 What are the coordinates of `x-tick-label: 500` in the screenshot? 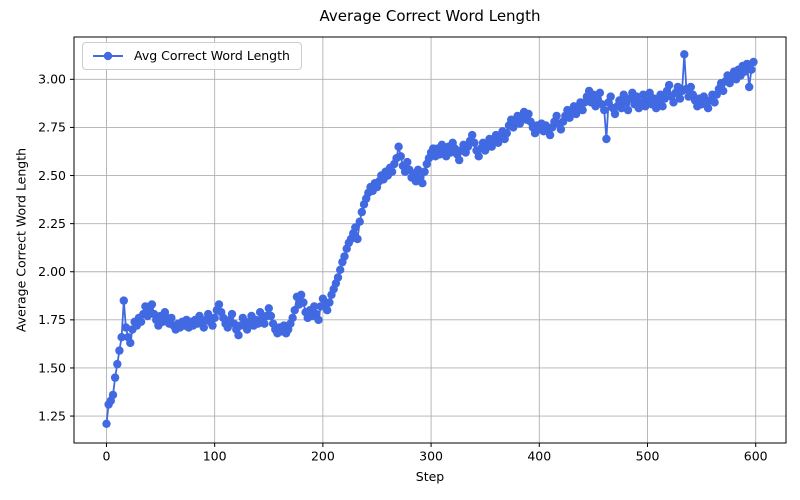 It's located at (648, 456).